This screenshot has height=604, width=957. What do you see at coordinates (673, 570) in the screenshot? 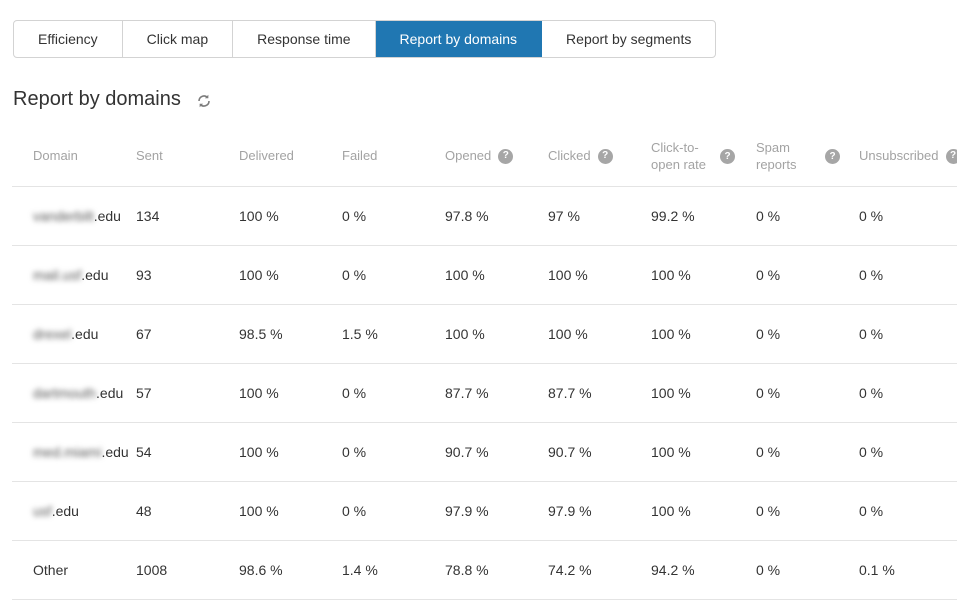
I see `cell-click_to_open_rate: 94.2 %` at bounding box center [673, 570].